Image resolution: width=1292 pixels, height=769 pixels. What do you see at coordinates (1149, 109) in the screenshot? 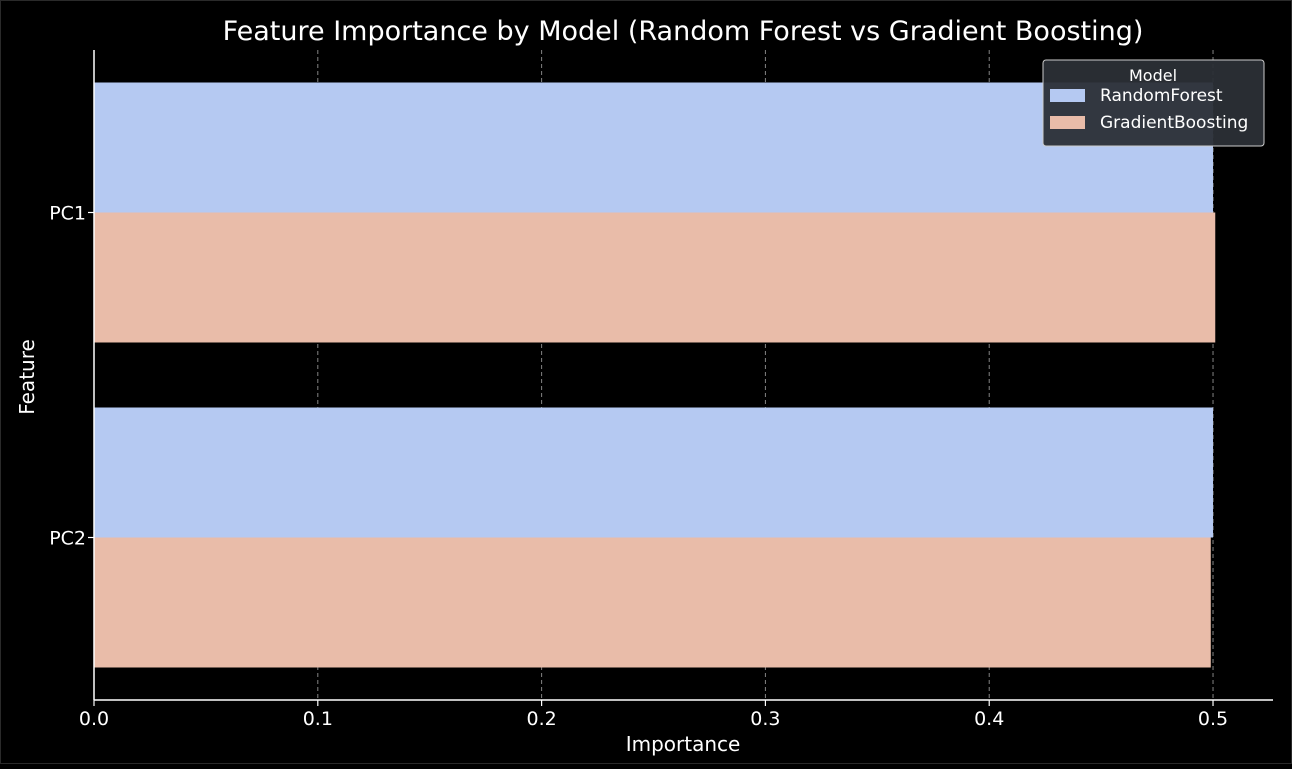
I see `legend-entries: RandomForest GradientBoosting` at bounding box center [1149, 109].